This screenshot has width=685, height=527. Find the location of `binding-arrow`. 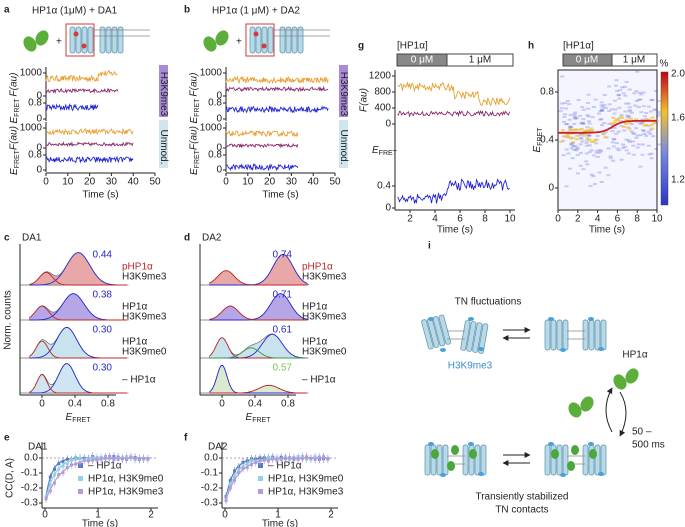

binding-arrow is located at coordinates (623, 414).